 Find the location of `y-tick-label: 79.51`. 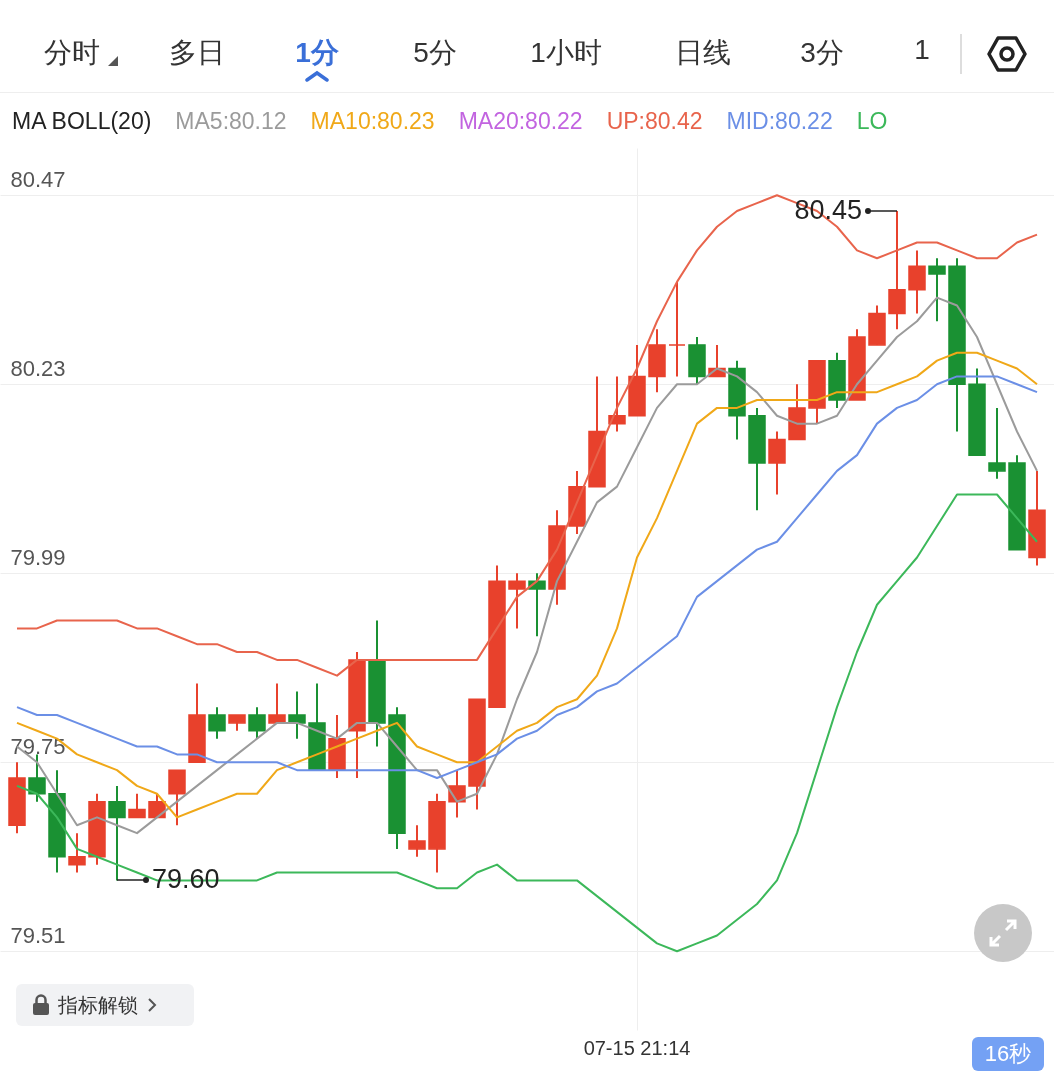

y-tick-label: 79.51 is located at coordinates (38, 935).